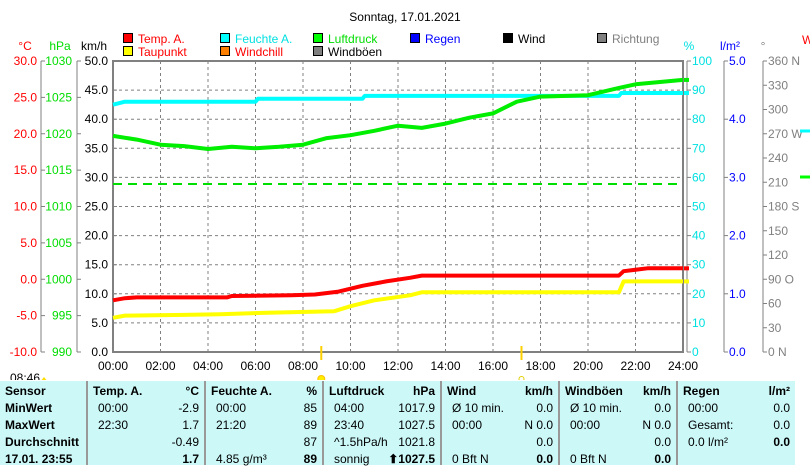 This screenshot has width=810, height=468. Describe the element at coordinates (39, 459) in the screenshot. I see `cell-label: 17.01. 23:55` at that location.